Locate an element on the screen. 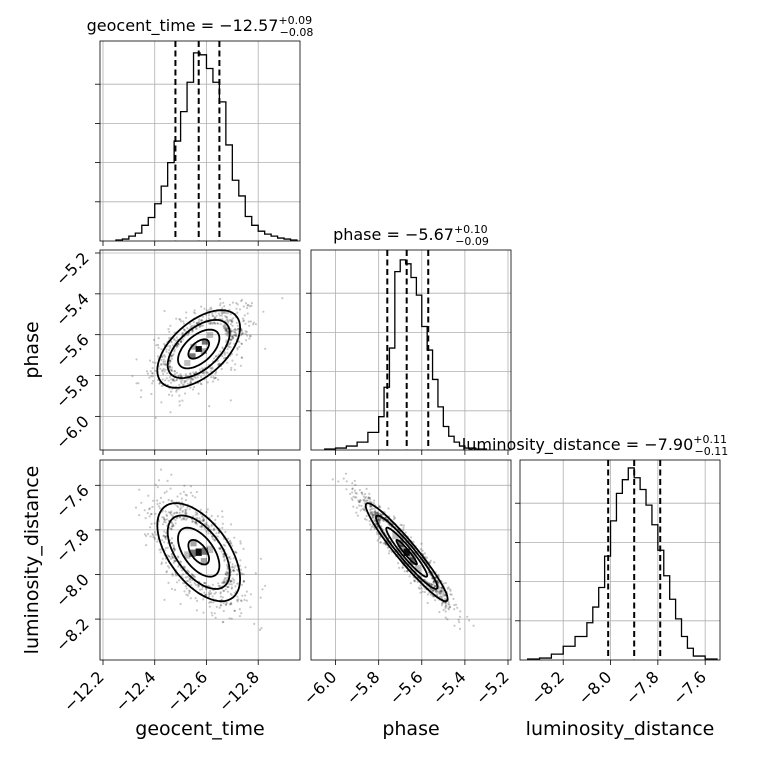 This screenshot has width=760, height=760. x-tick-label: −5.2 is located at coordinates (492, 687).